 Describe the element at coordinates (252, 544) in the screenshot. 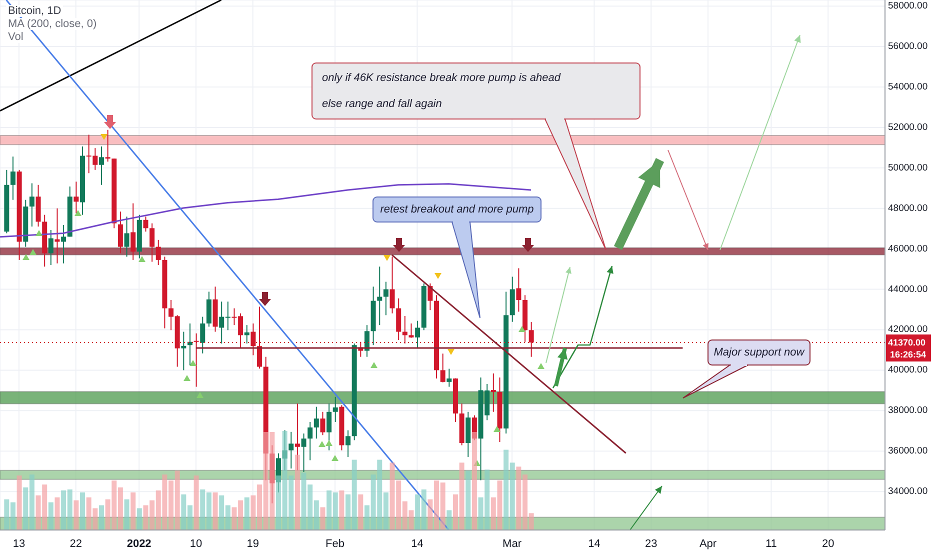

I see `x-tick-label: 19` at that location.